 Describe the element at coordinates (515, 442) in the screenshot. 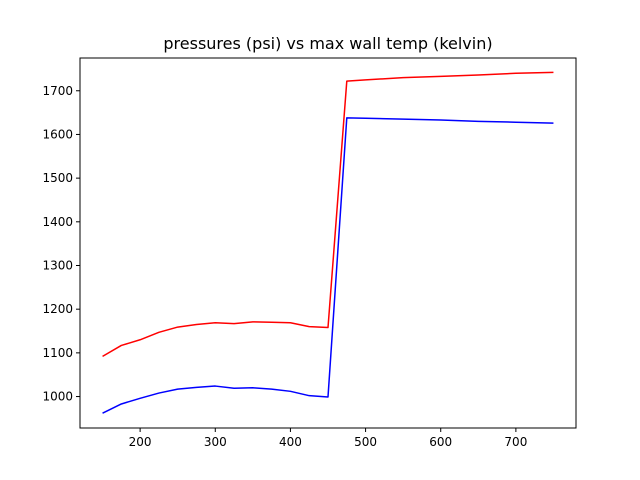

I see `x-tick-label: 700` at that location.